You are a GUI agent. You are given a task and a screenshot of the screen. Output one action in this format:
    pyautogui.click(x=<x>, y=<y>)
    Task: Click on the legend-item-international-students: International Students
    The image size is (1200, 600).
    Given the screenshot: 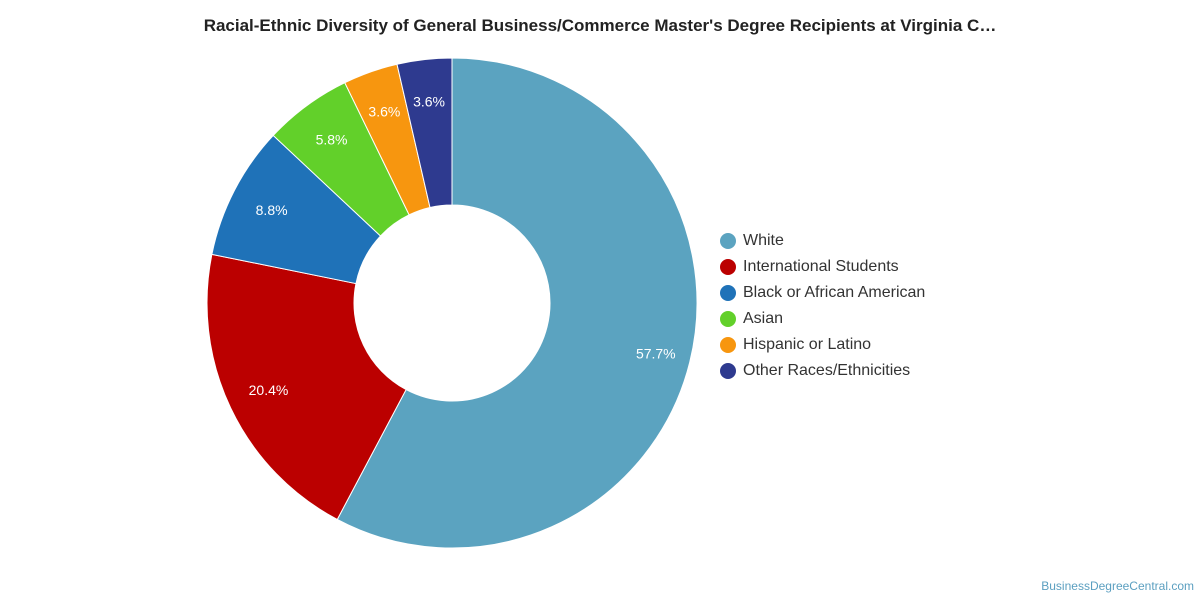 What is the action you would take?
    pyautogui.click(x=822, y=267)
    